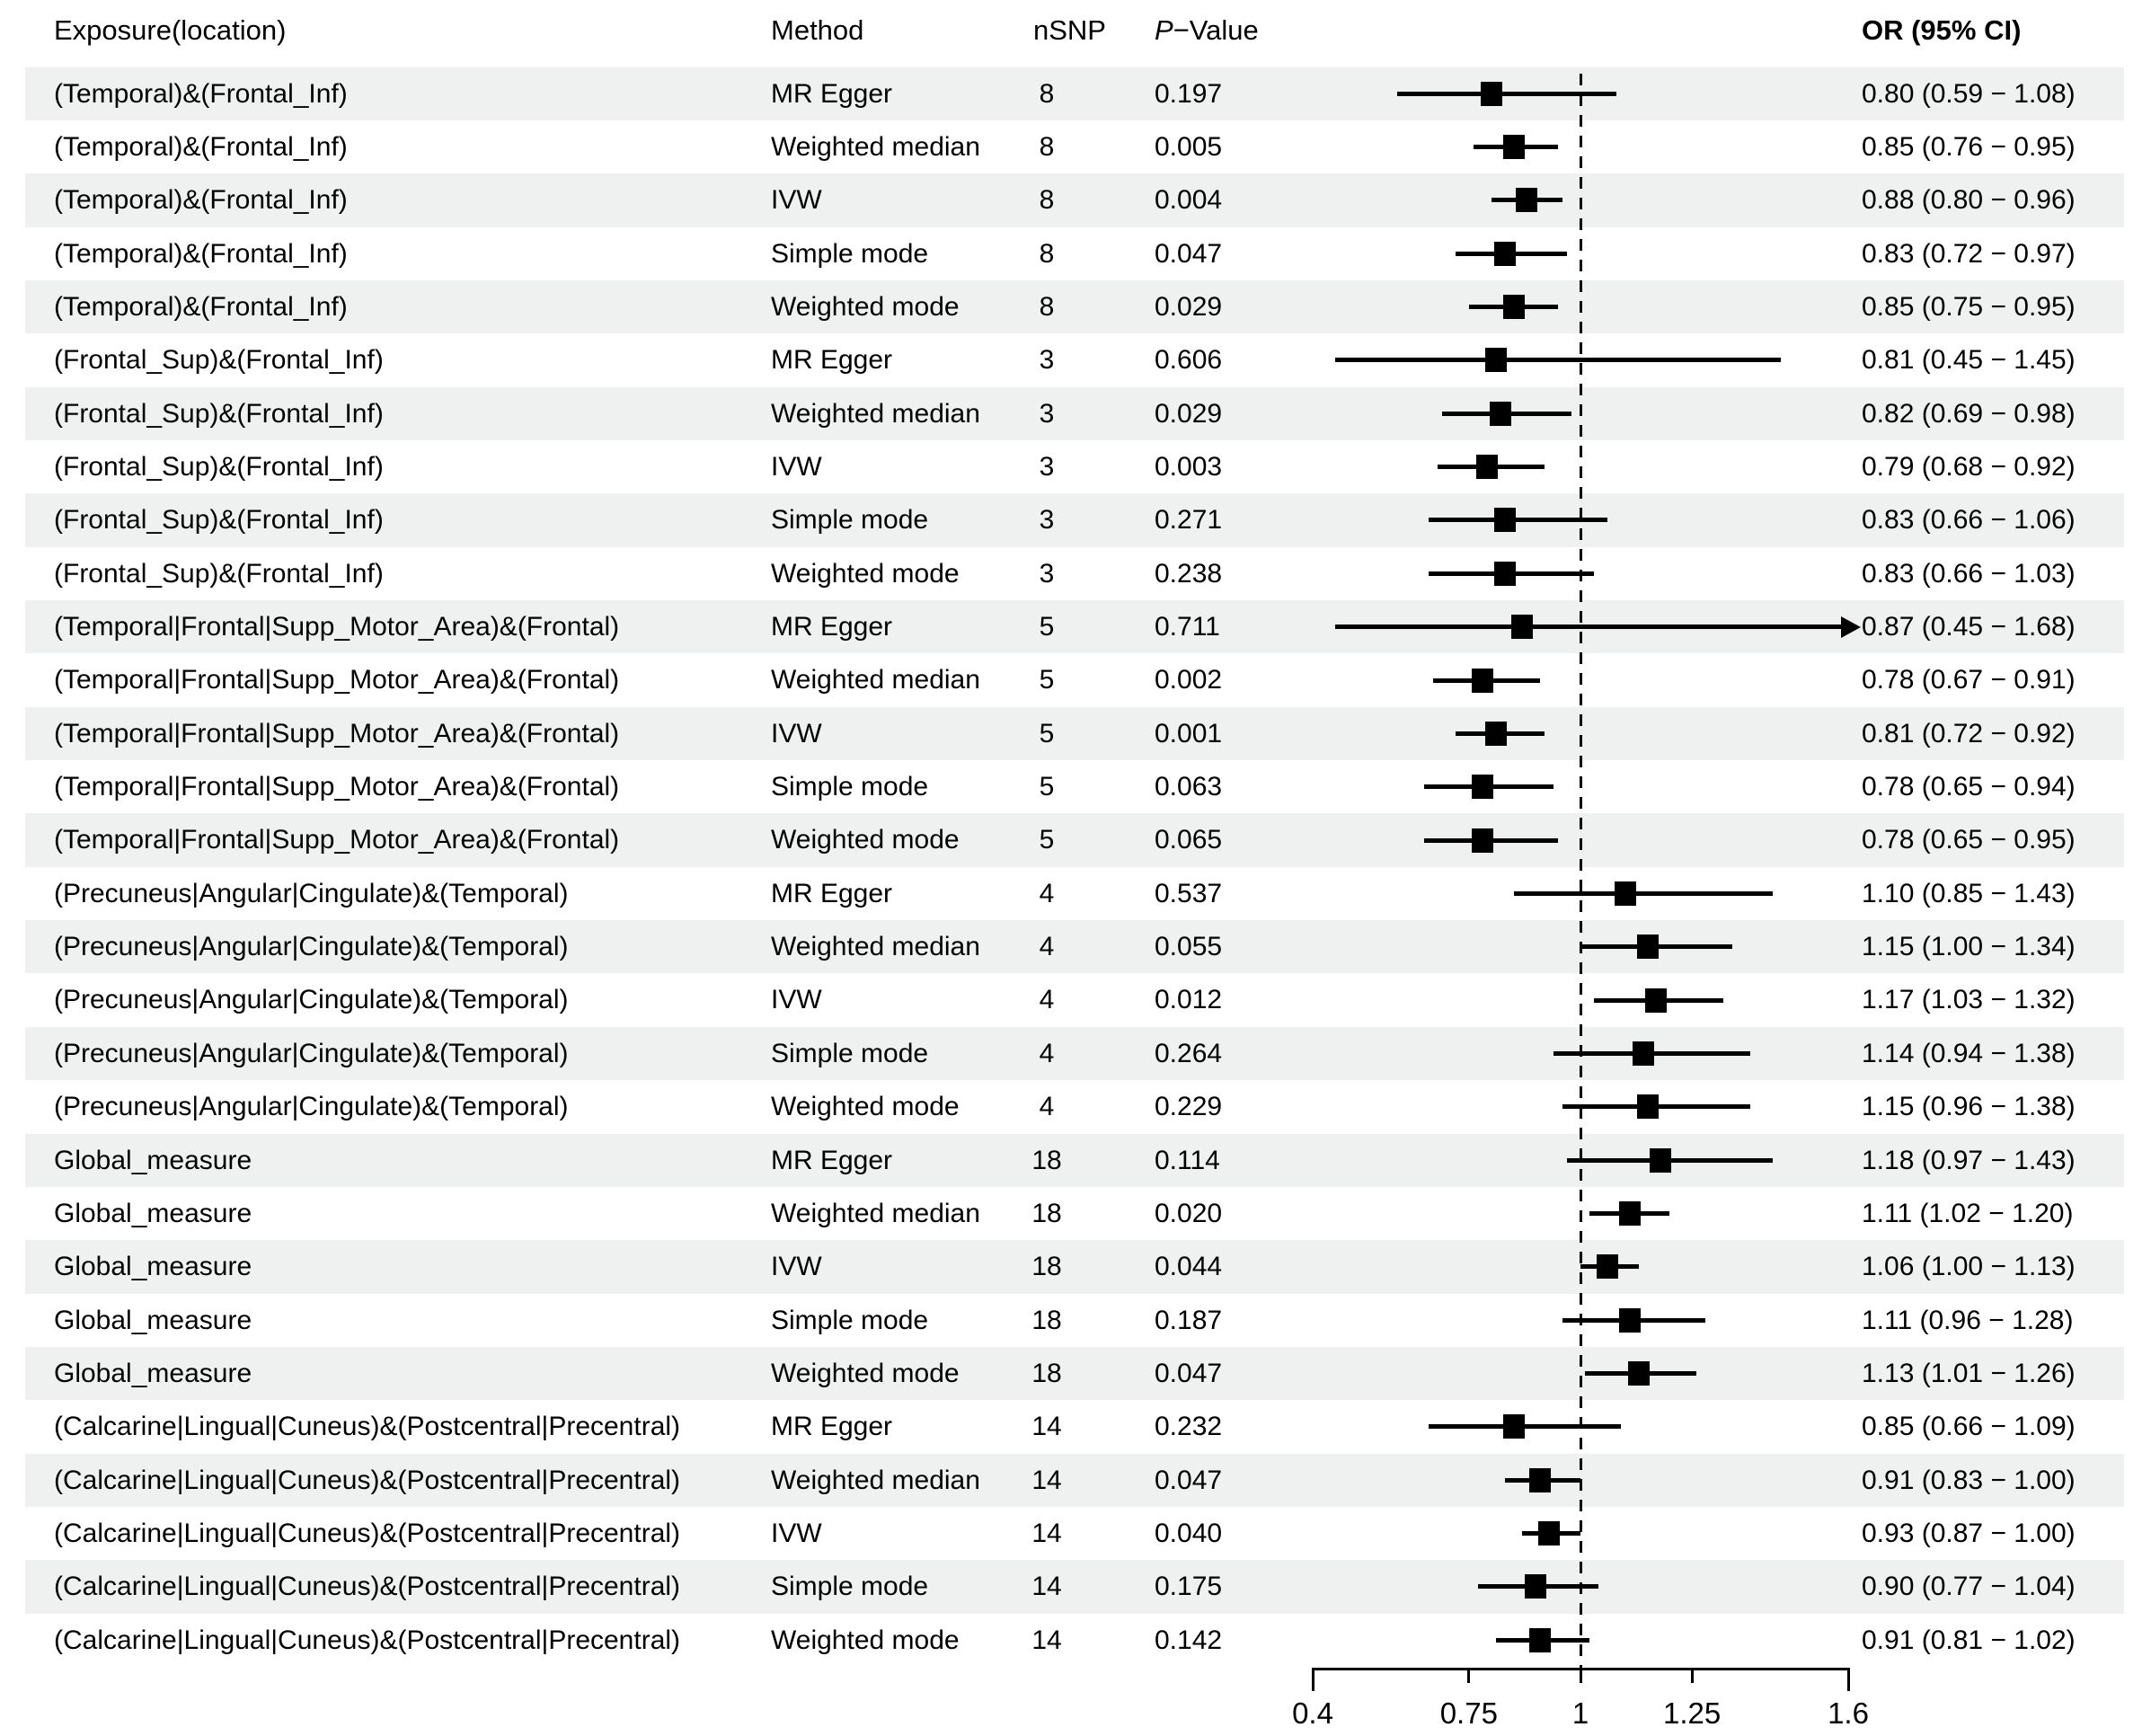 The width and height of the screenshot is (2151, 1736). Describe the element at coordinates (1848, 1713) in the screenshot. I see `axis-tick-label: 1.6` at that location.